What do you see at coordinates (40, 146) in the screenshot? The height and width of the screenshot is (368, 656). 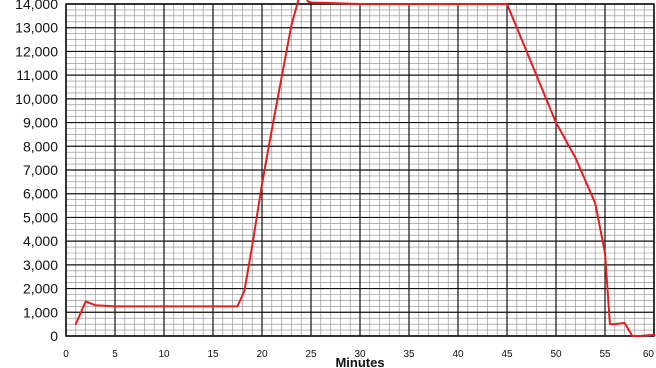 I see `y-tick-label: 8,000` at bounding box center [40, 146].